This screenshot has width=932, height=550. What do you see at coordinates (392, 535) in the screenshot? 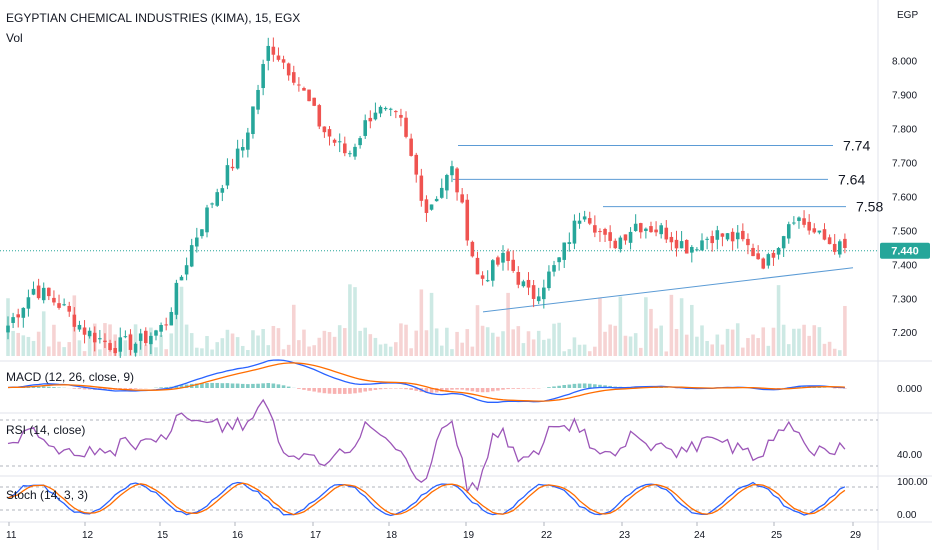
I see `time-tick-label: 18` at bounding box center [392, 535].